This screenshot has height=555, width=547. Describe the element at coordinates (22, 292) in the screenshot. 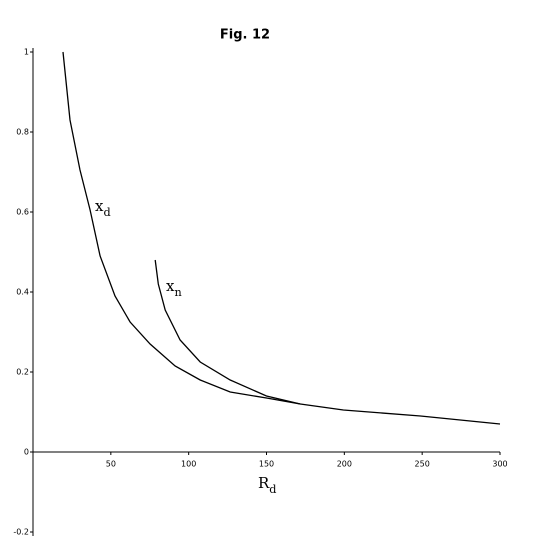

I see `y-tick-label: 0.4` at that location.